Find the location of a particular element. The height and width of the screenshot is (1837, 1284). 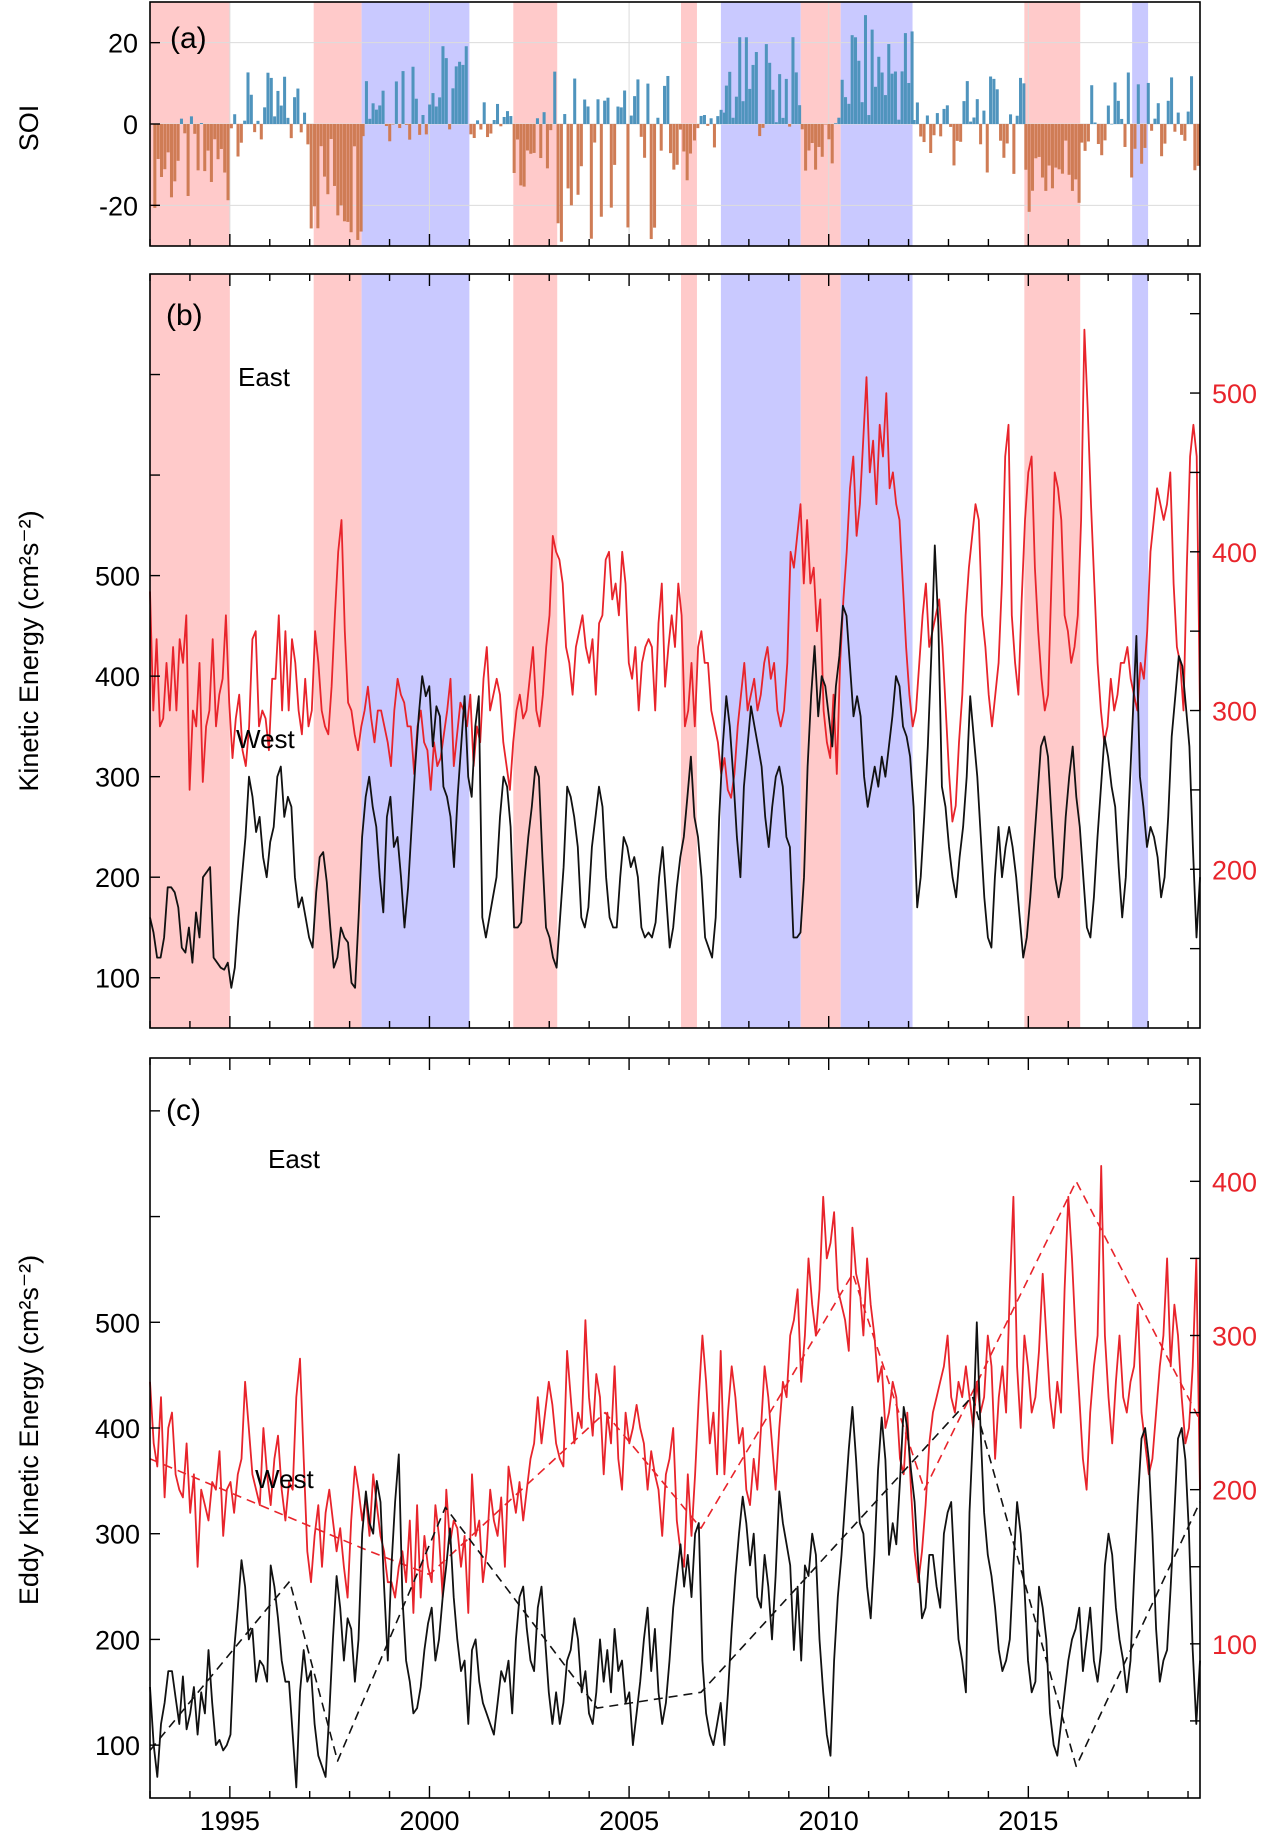

panel-b-left-tick-label: 400 is located at coordinates (117, 677).